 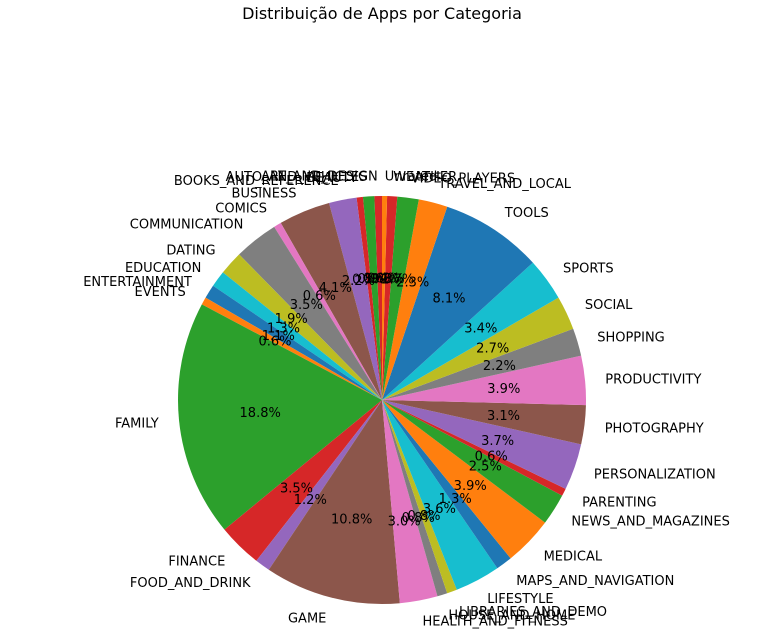 What do you see at coordinates (653, 379) in the screenshot?
I see `category-label: PRODUCTIVITY` at bounding box center [653, 379].